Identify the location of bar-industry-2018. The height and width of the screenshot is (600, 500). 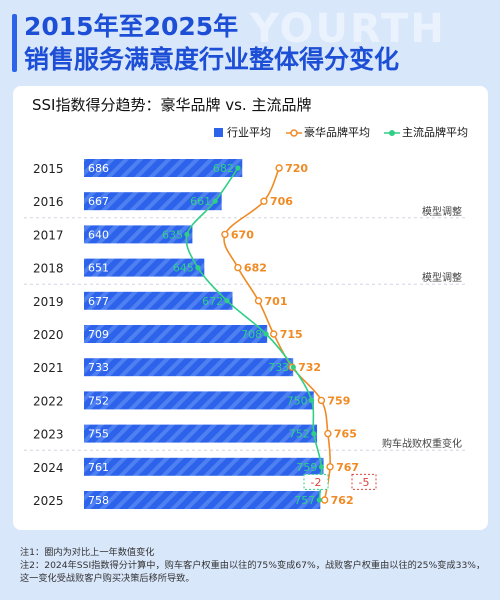
(144, 267).